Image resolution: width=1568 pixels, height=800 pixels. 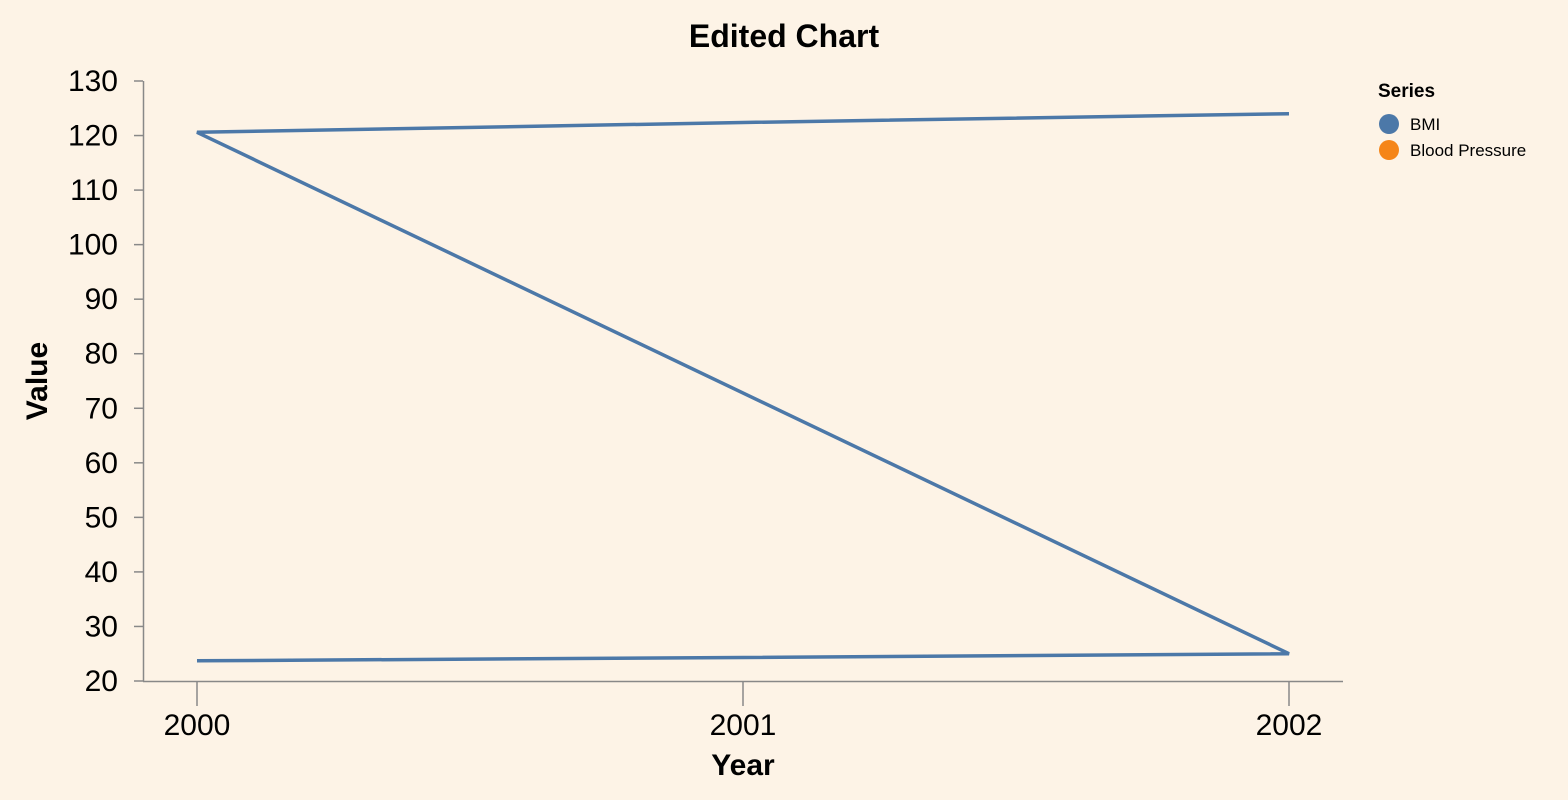 What do you see at coordinates (93, 245) in the screenshot?
I see `y-tick-label: 100` at bounding box center [93, 245].